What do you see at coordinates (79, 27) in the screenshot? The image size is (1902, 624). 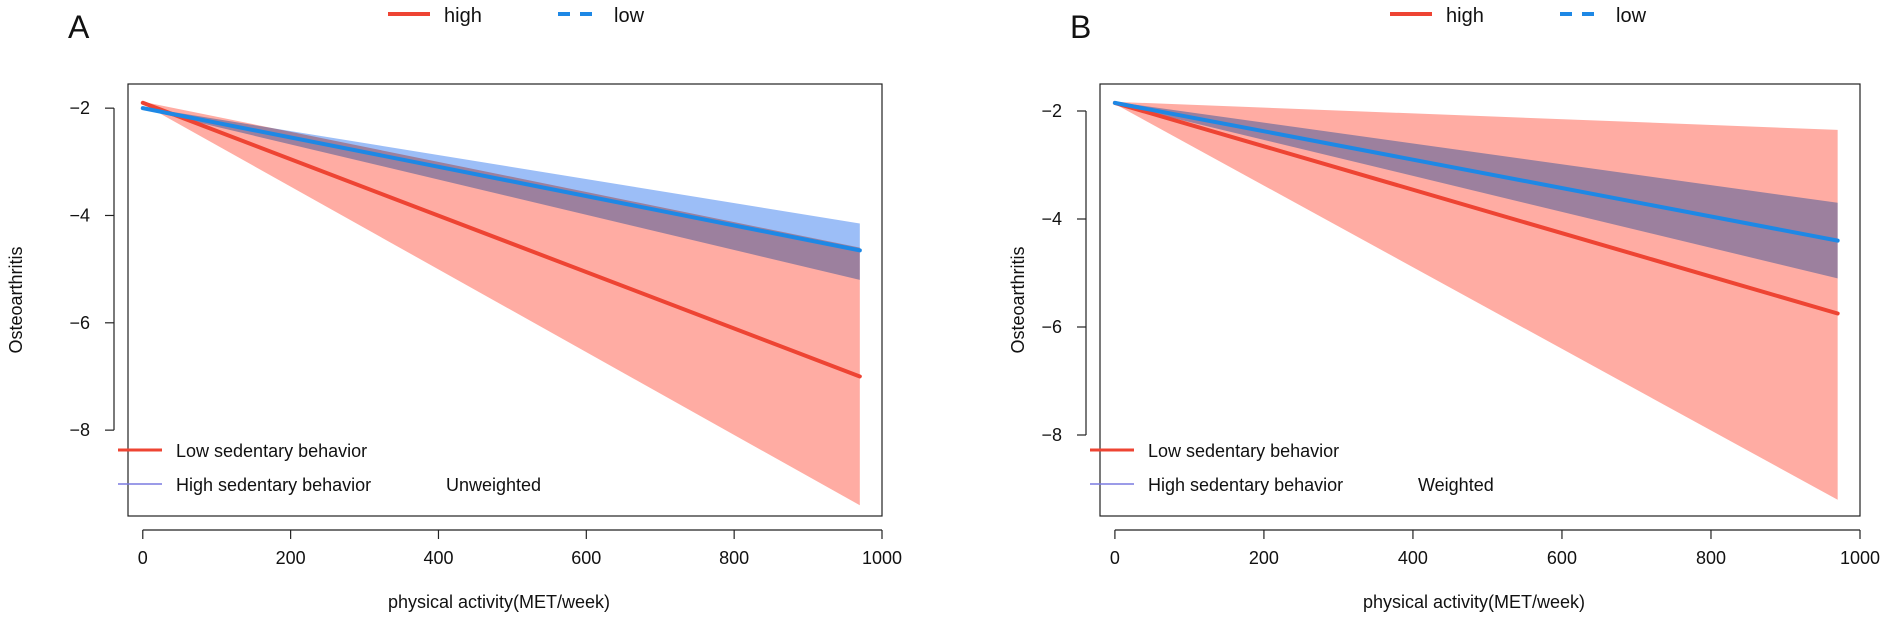 I see `panel-label: A` at bounding box center [79, 27].